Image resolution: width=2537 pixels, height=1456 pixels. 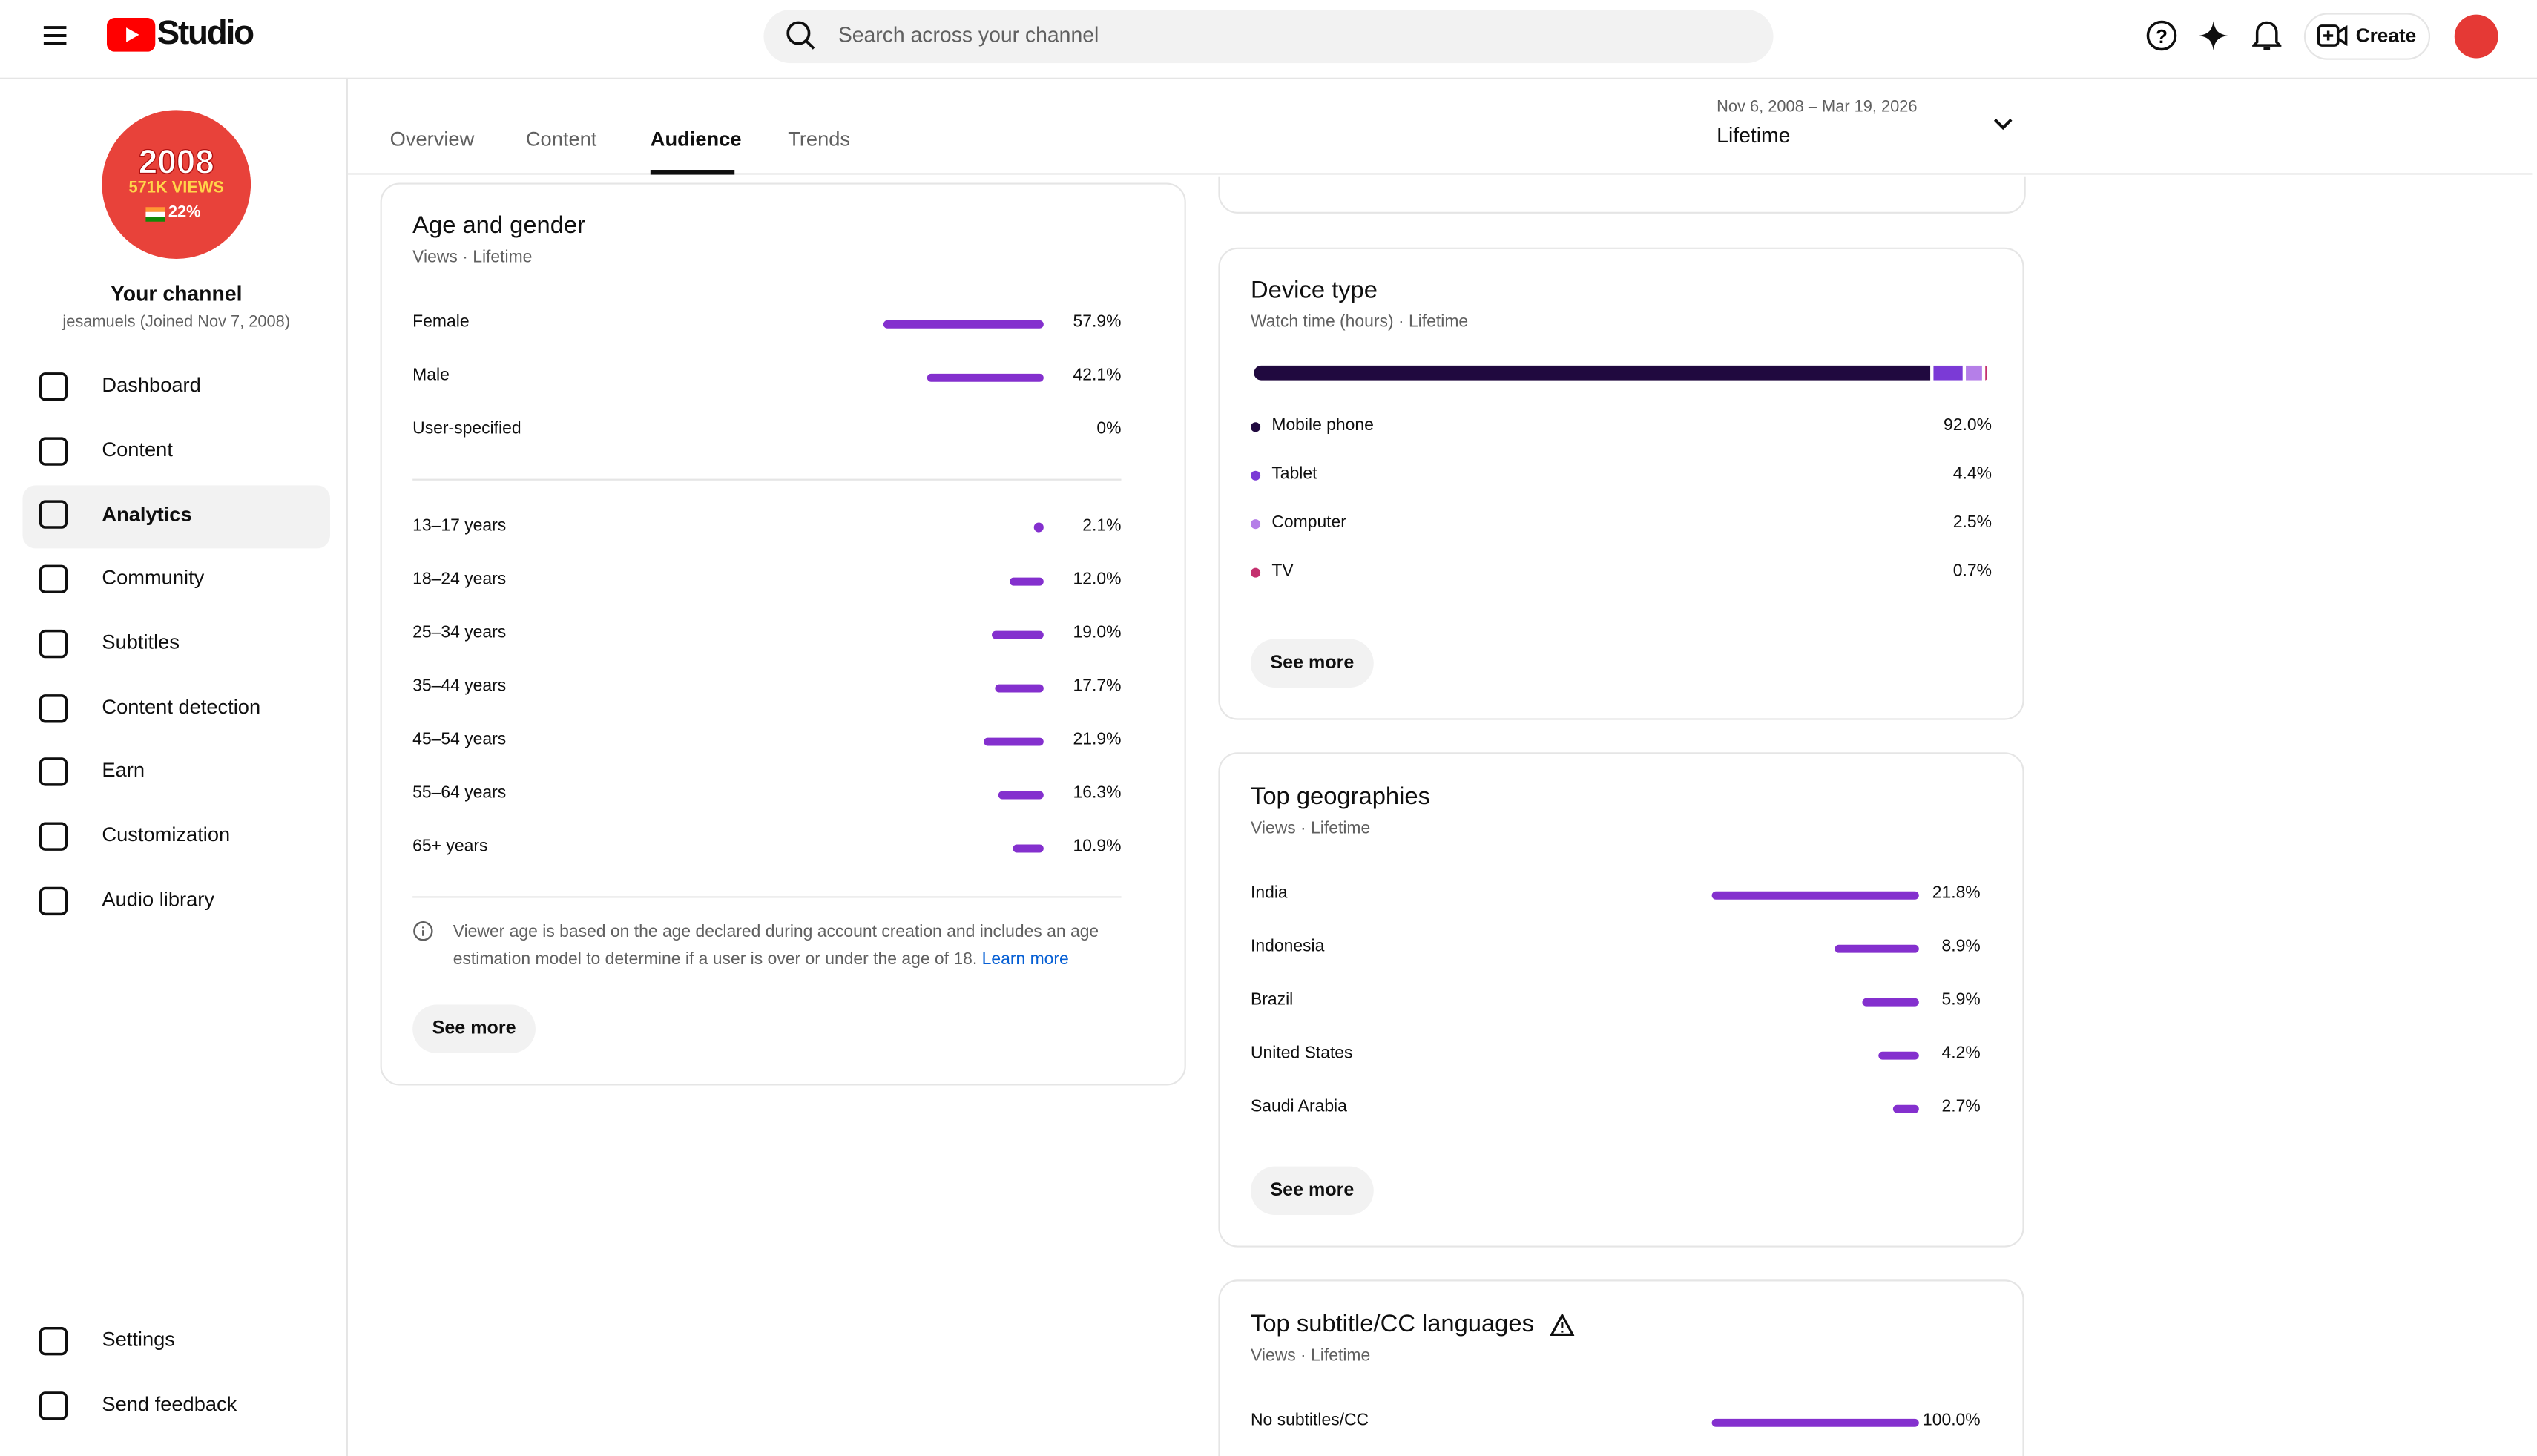 I want to click on row-label: 65+ years, so click(x=450, y=847).